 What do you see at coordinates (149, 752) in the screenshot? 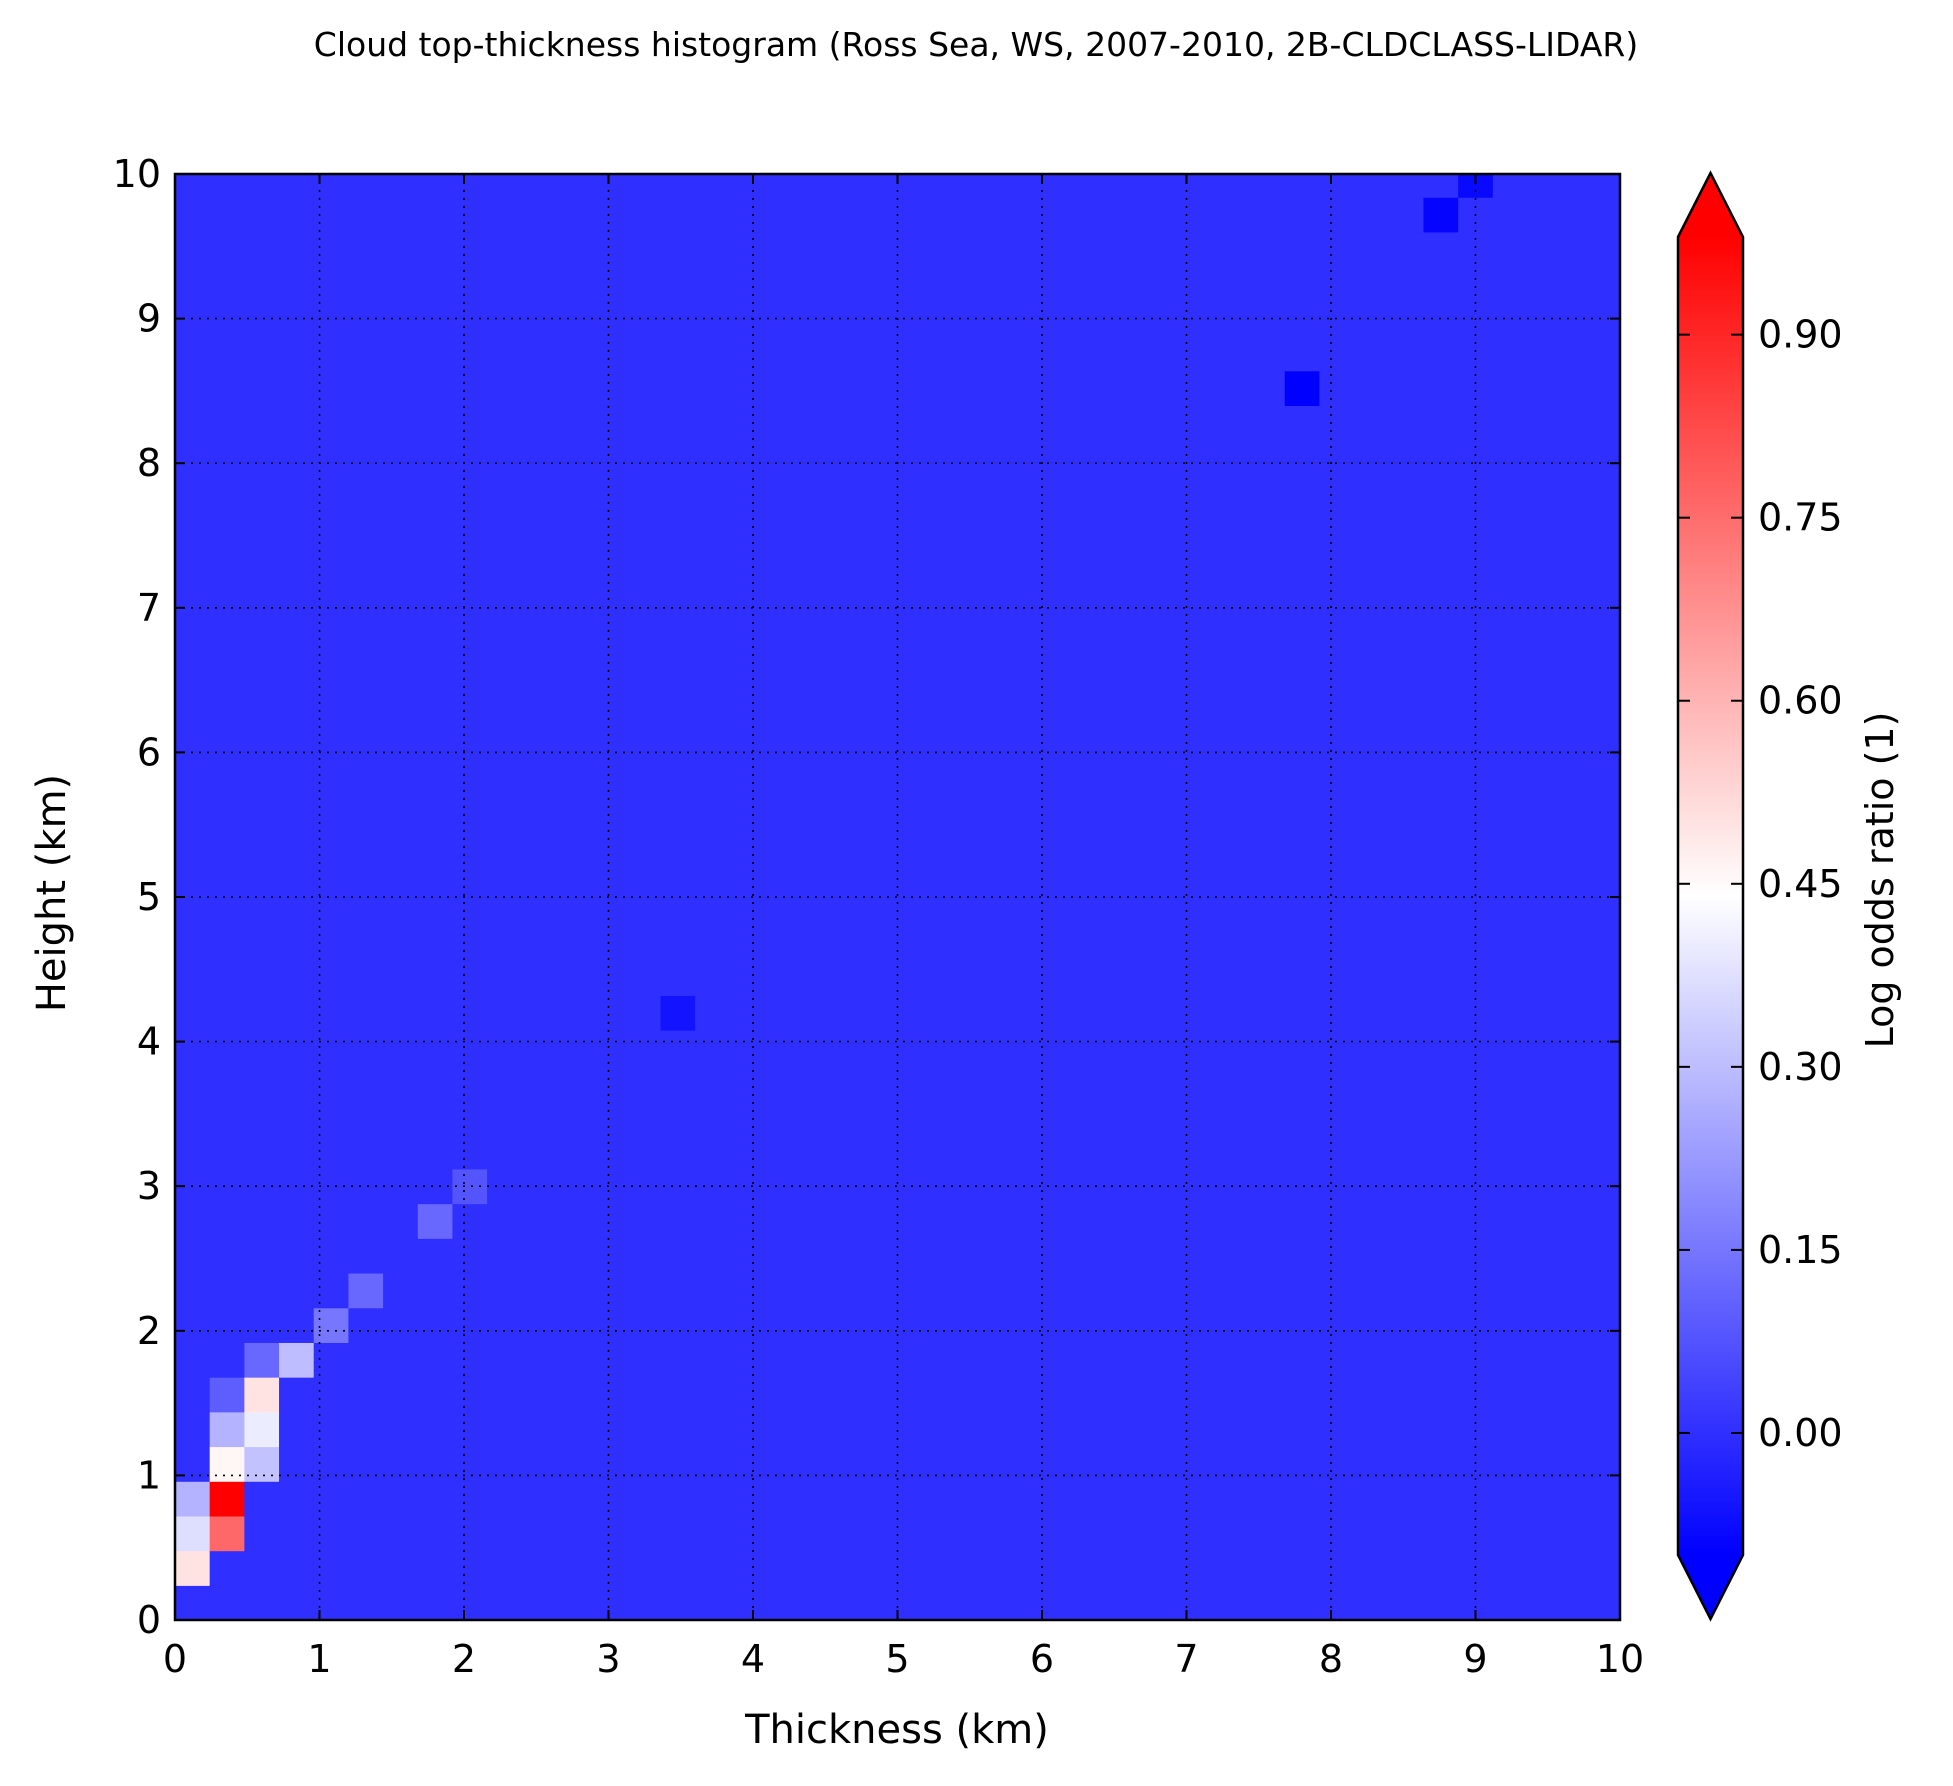
I see `y-tick-label: 6` at bounding box center [149, 752].